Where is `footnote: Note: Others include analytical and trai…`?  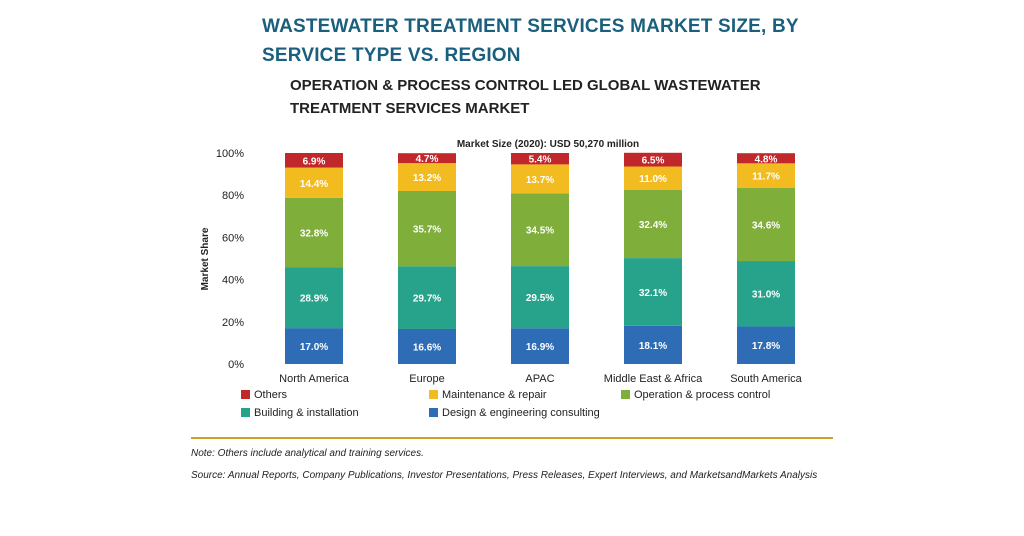 footnote: Note: Others include analytical and trai… is located at coordinates (307, 453).